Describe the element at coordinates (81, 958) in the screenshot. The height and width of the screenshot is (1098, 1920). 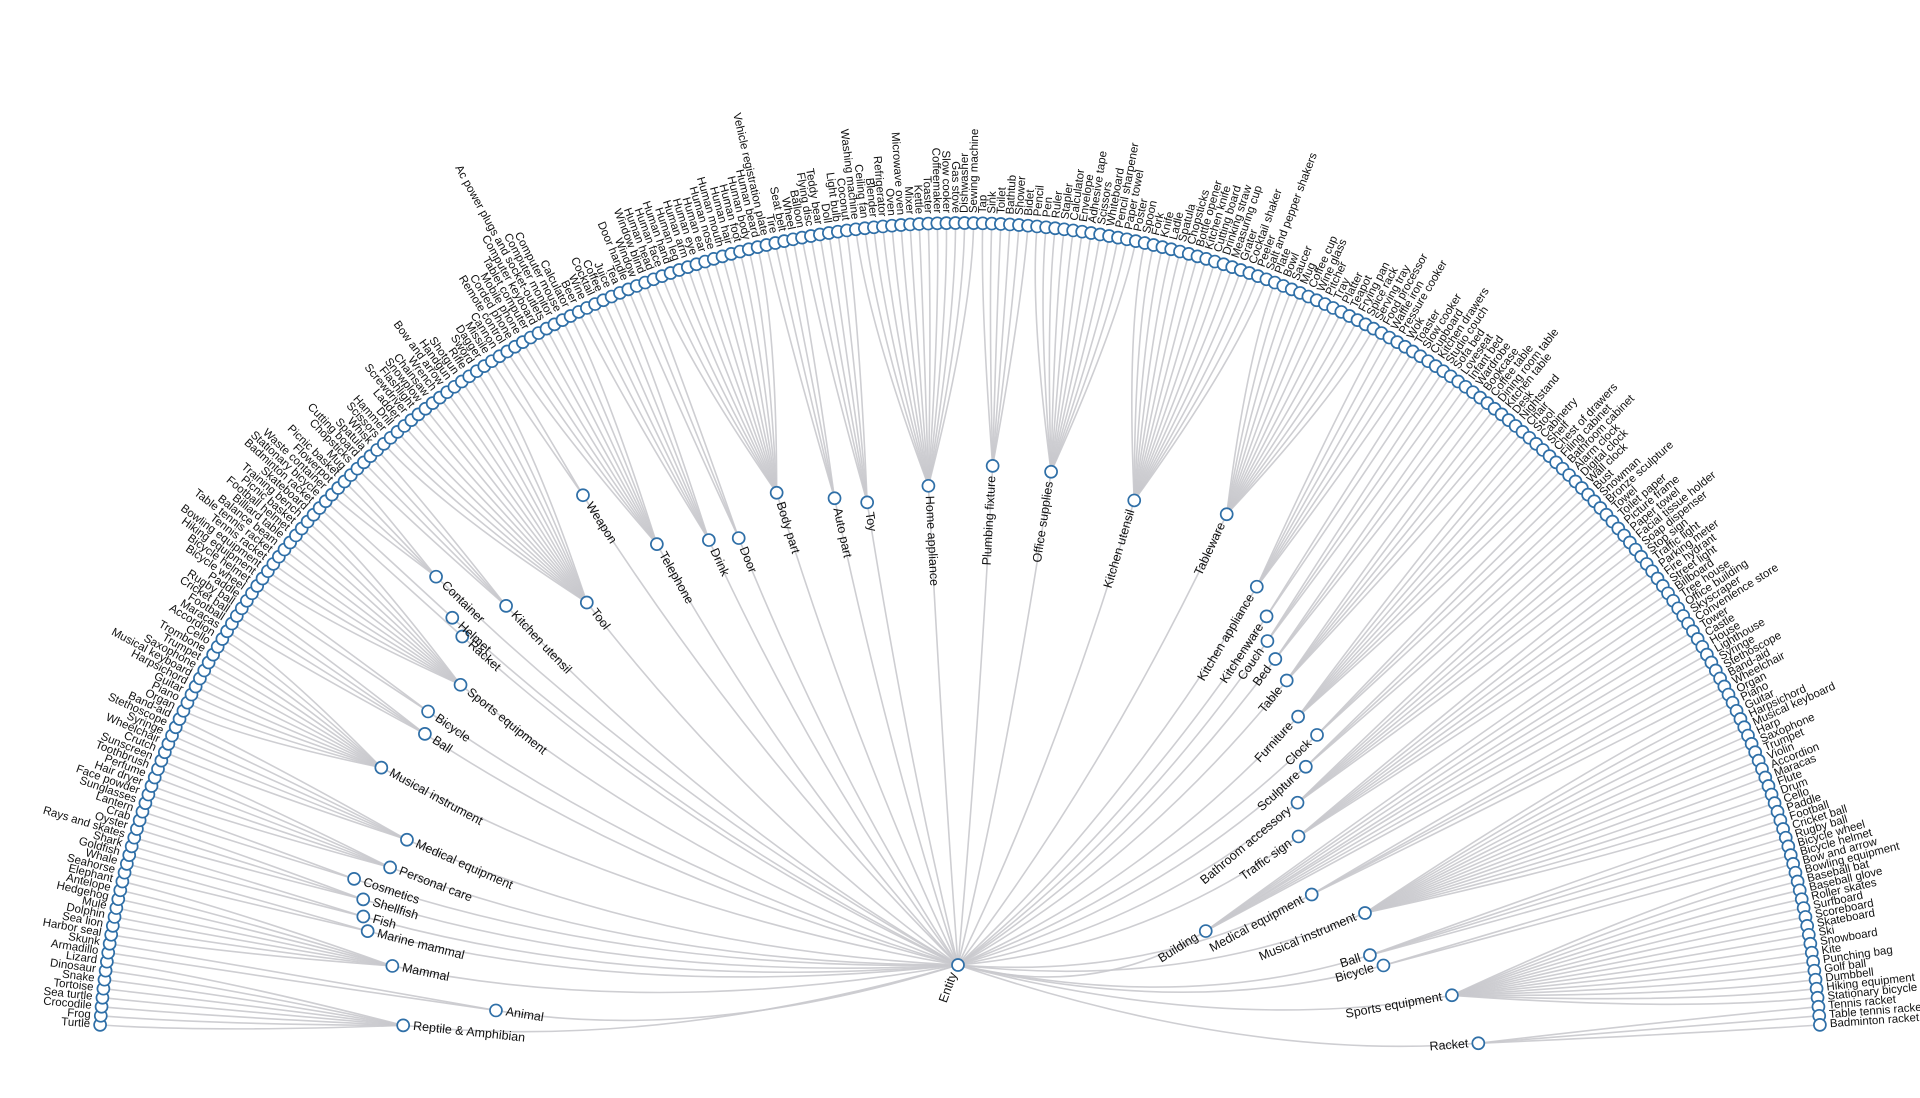
I see `leaf-label: Lizard` at that location.